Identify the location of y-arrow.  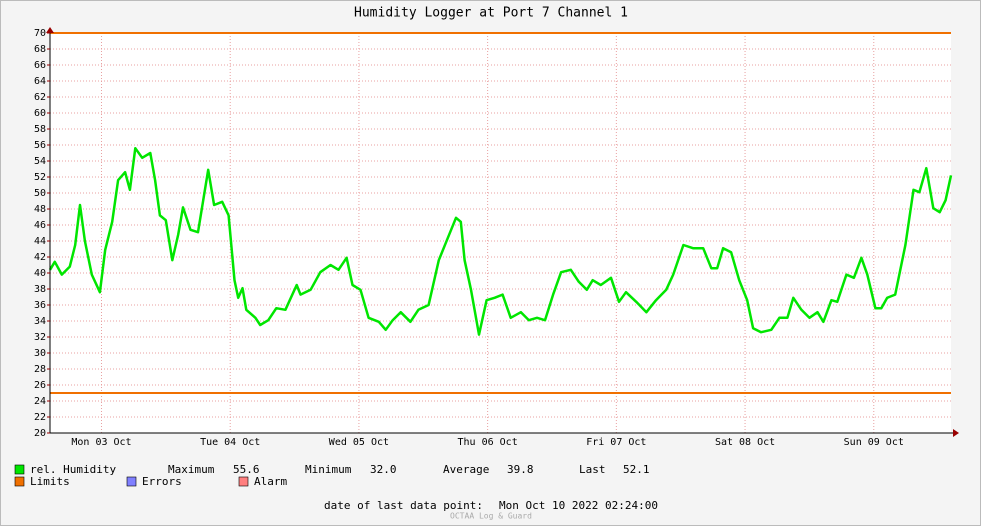
(50, 30).